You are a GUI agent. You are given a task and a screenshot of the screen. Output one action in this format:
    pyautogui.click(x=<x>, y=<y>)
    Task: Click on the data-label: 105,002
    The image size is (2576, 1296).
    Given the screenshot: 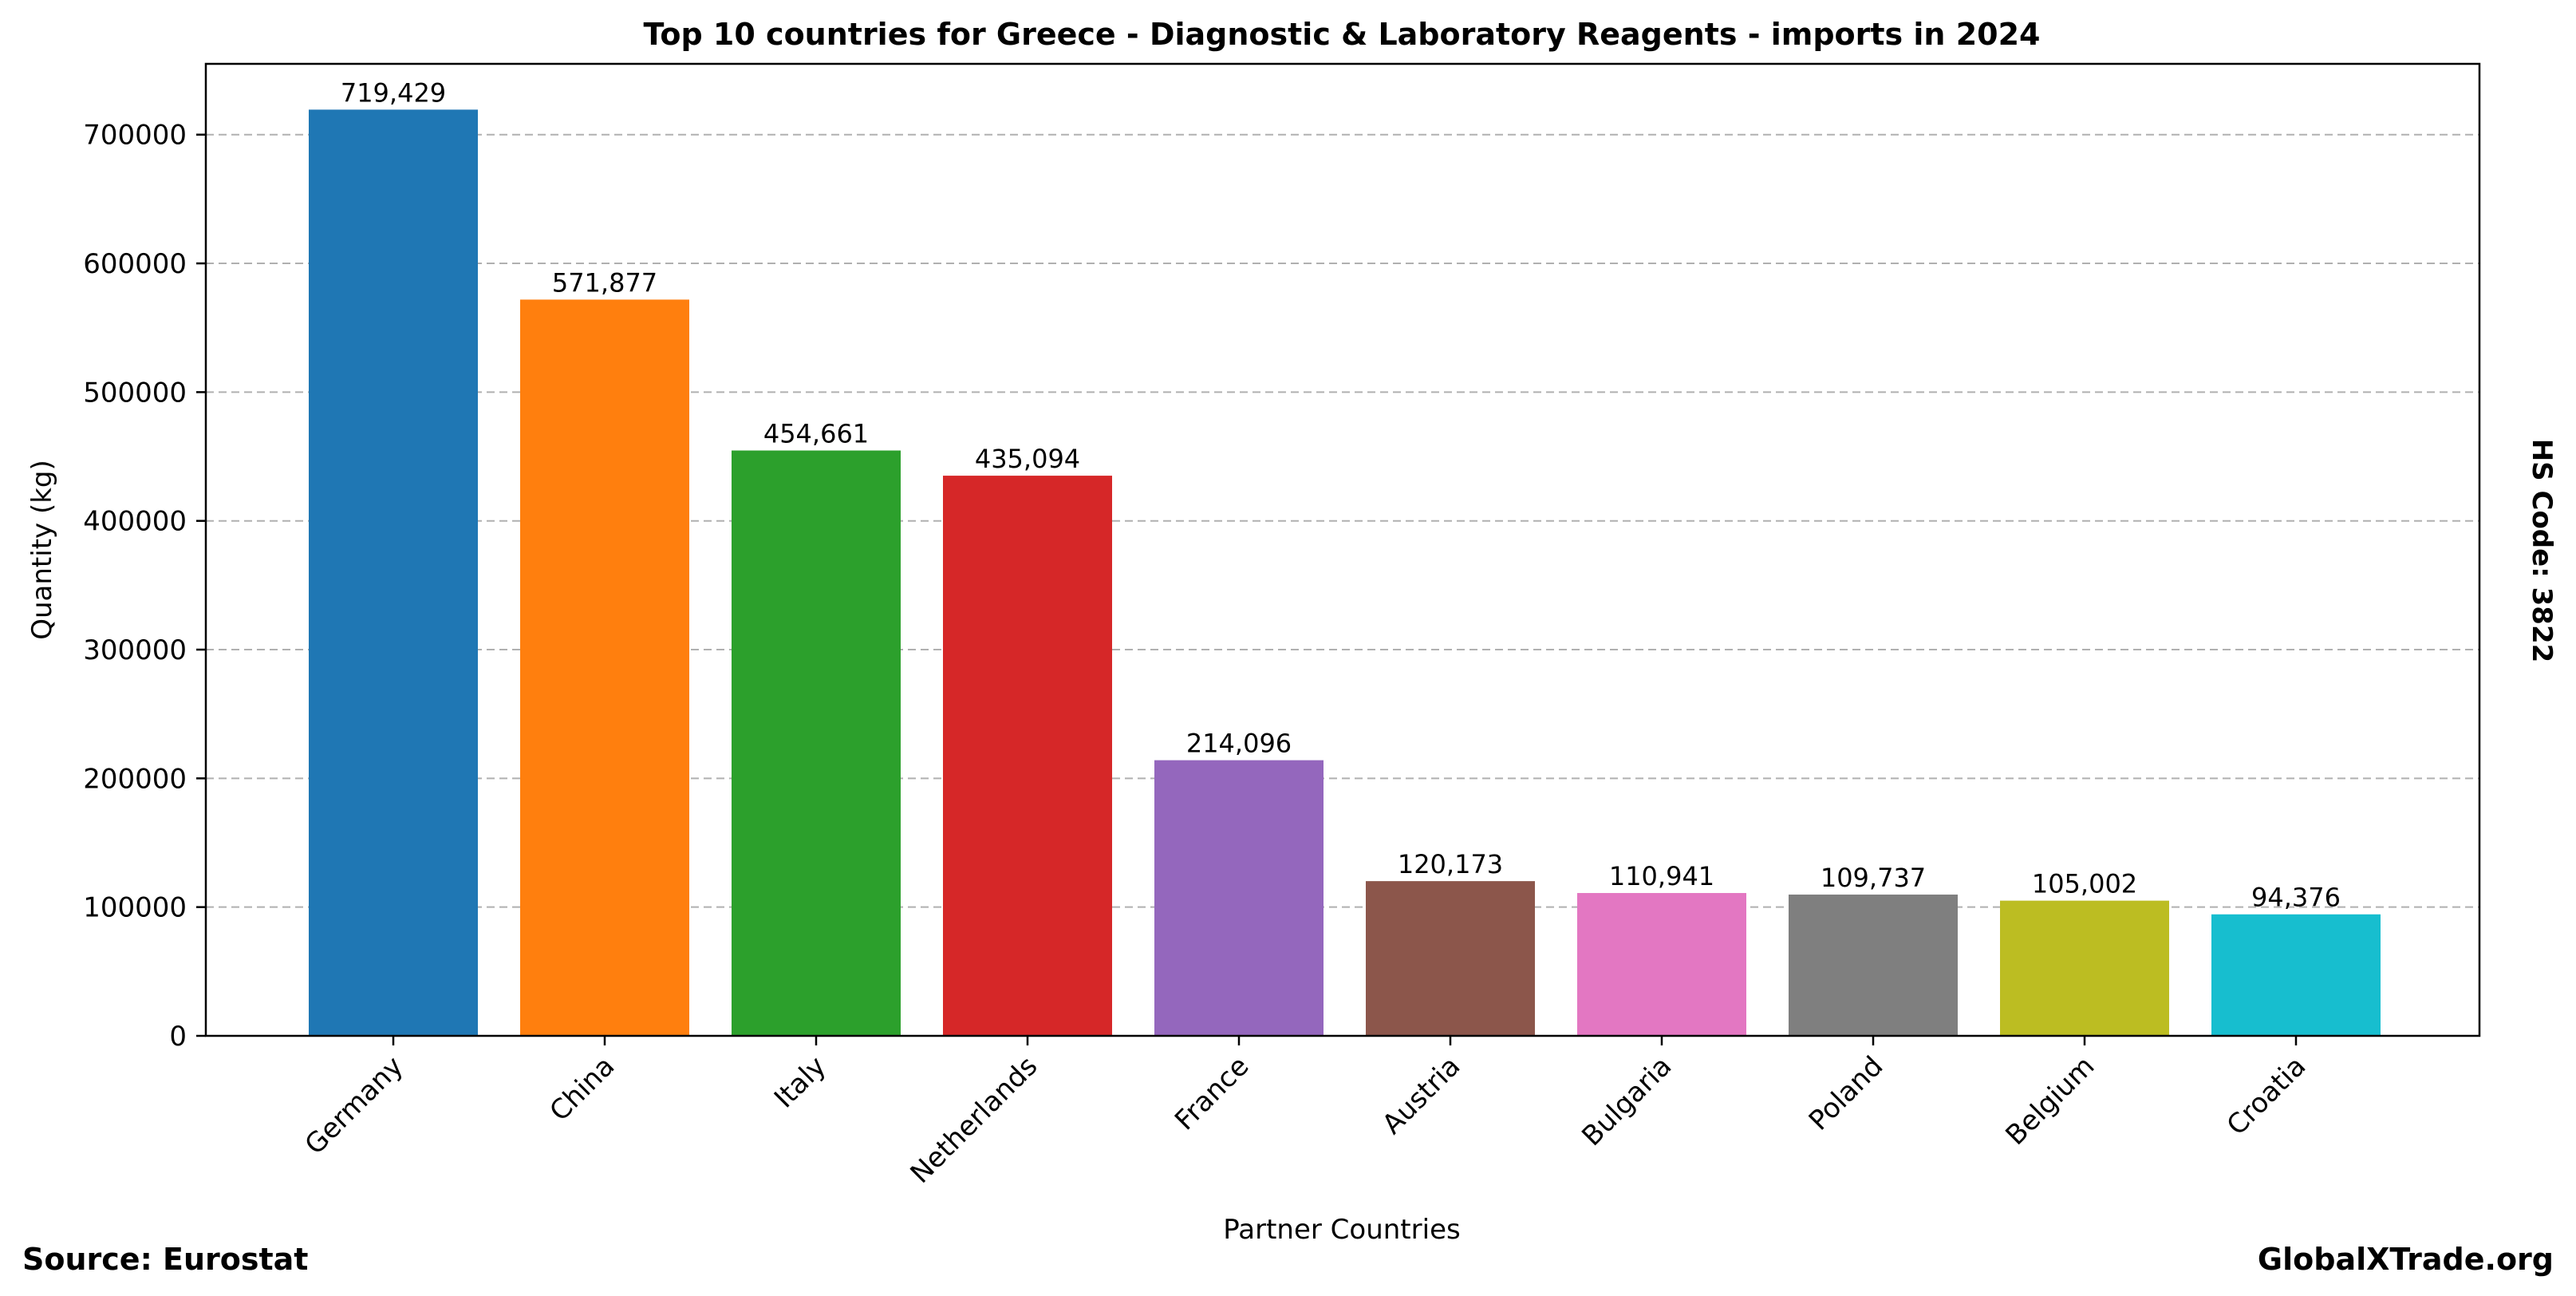 What is the action you would take?
    pyautogui.click(x=2085, y=884)
    